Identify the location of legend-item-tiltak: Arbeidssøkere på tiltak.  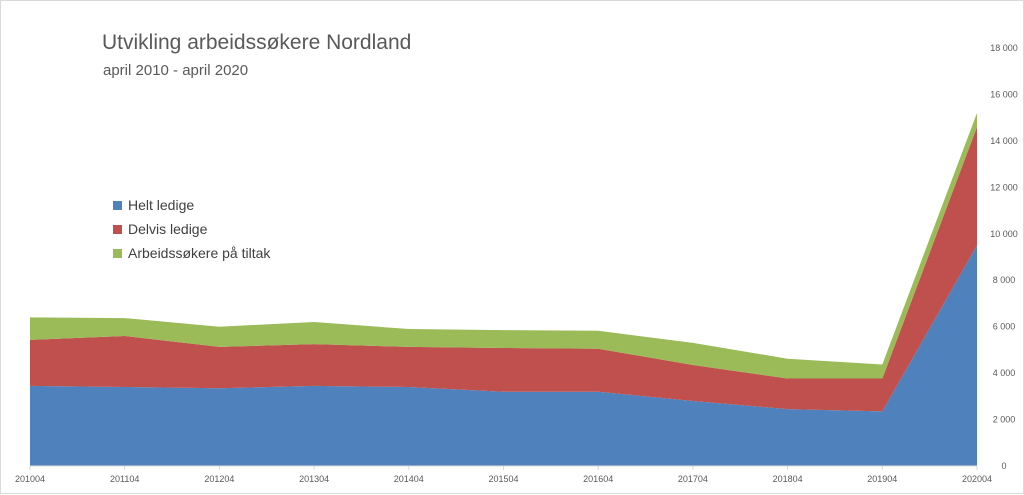
(191, 253).